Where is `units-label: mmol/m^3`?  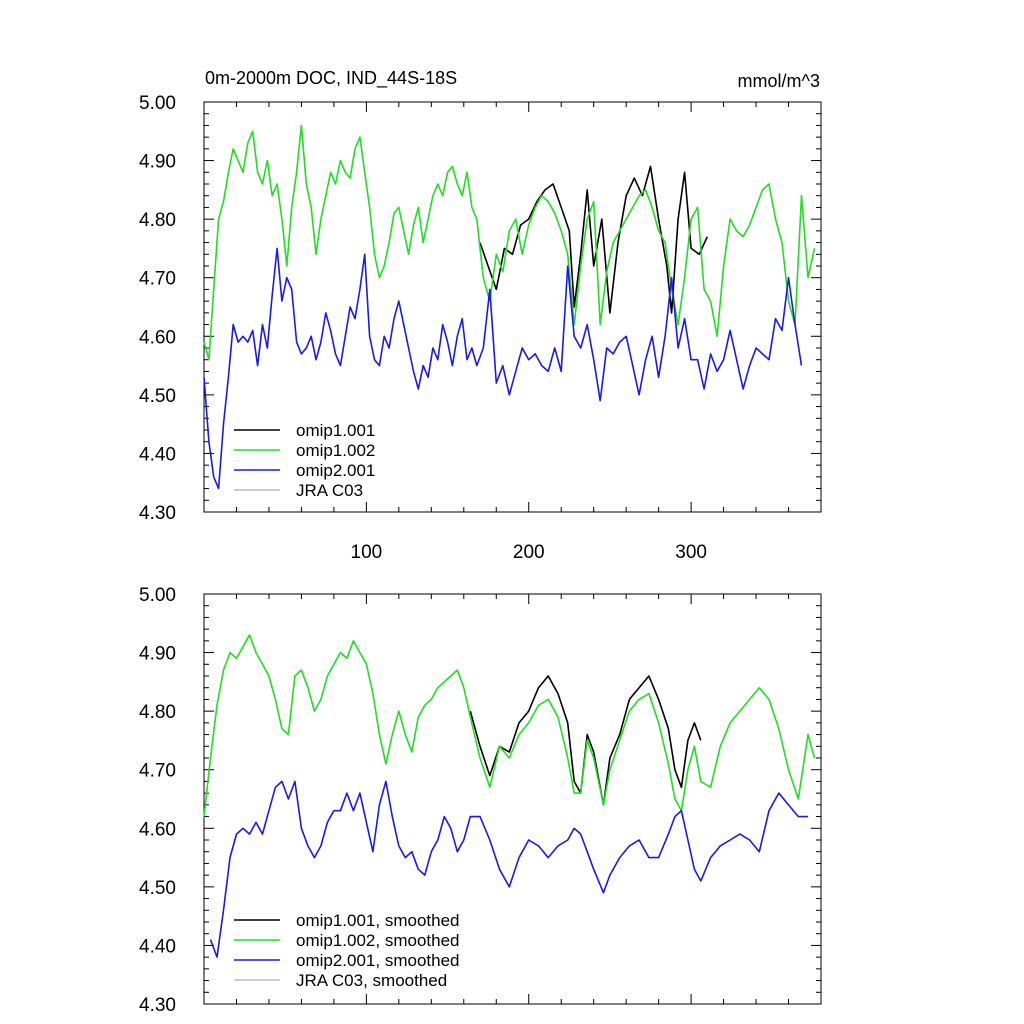
units-label: mmol/m^3 is located at coordinates (779, 81).